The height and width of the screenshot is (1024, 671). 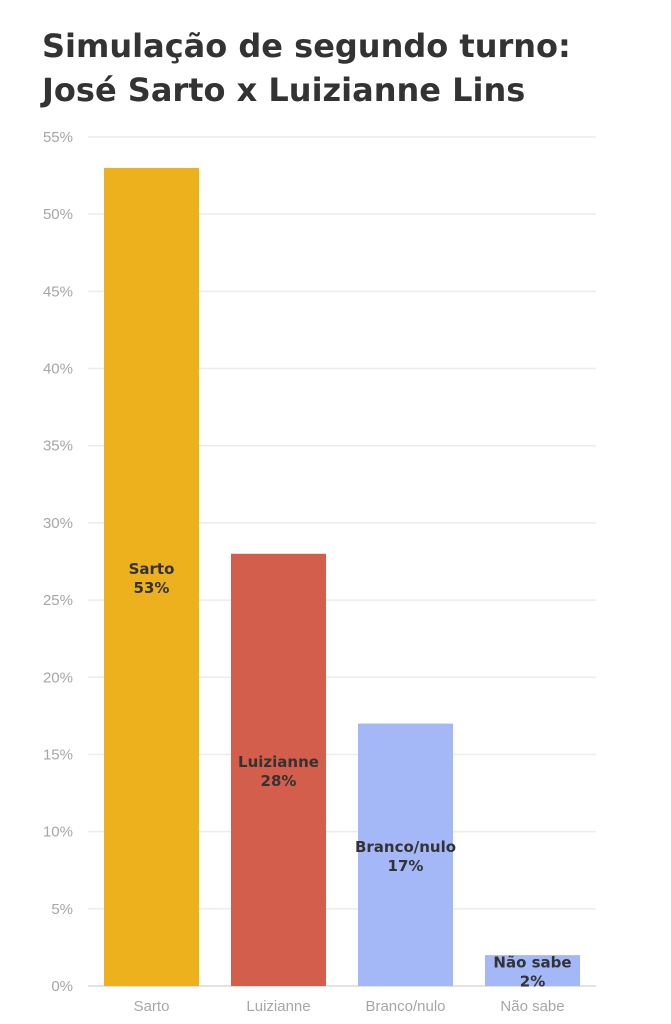 I want to click on y-tick-label: 35%, so click(x=58, y=446).